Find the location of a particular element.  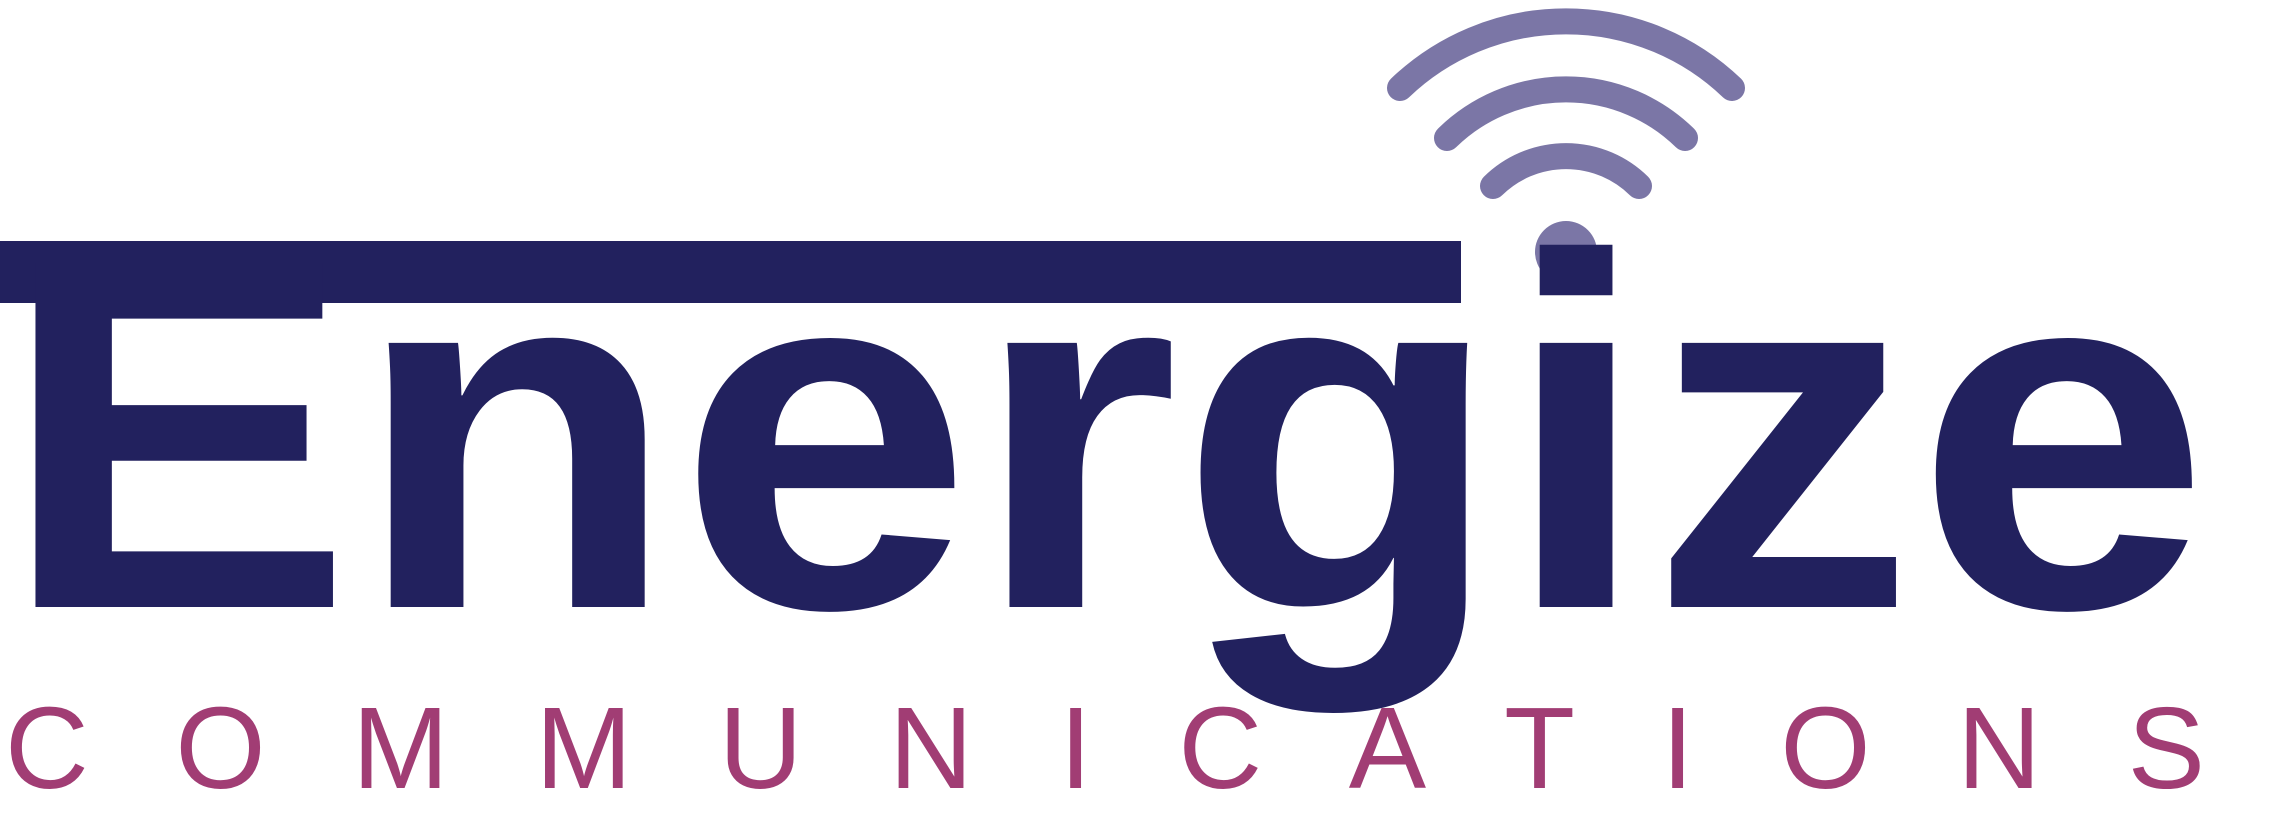

signal-arc-outer is located at coordinates (1566, 54).